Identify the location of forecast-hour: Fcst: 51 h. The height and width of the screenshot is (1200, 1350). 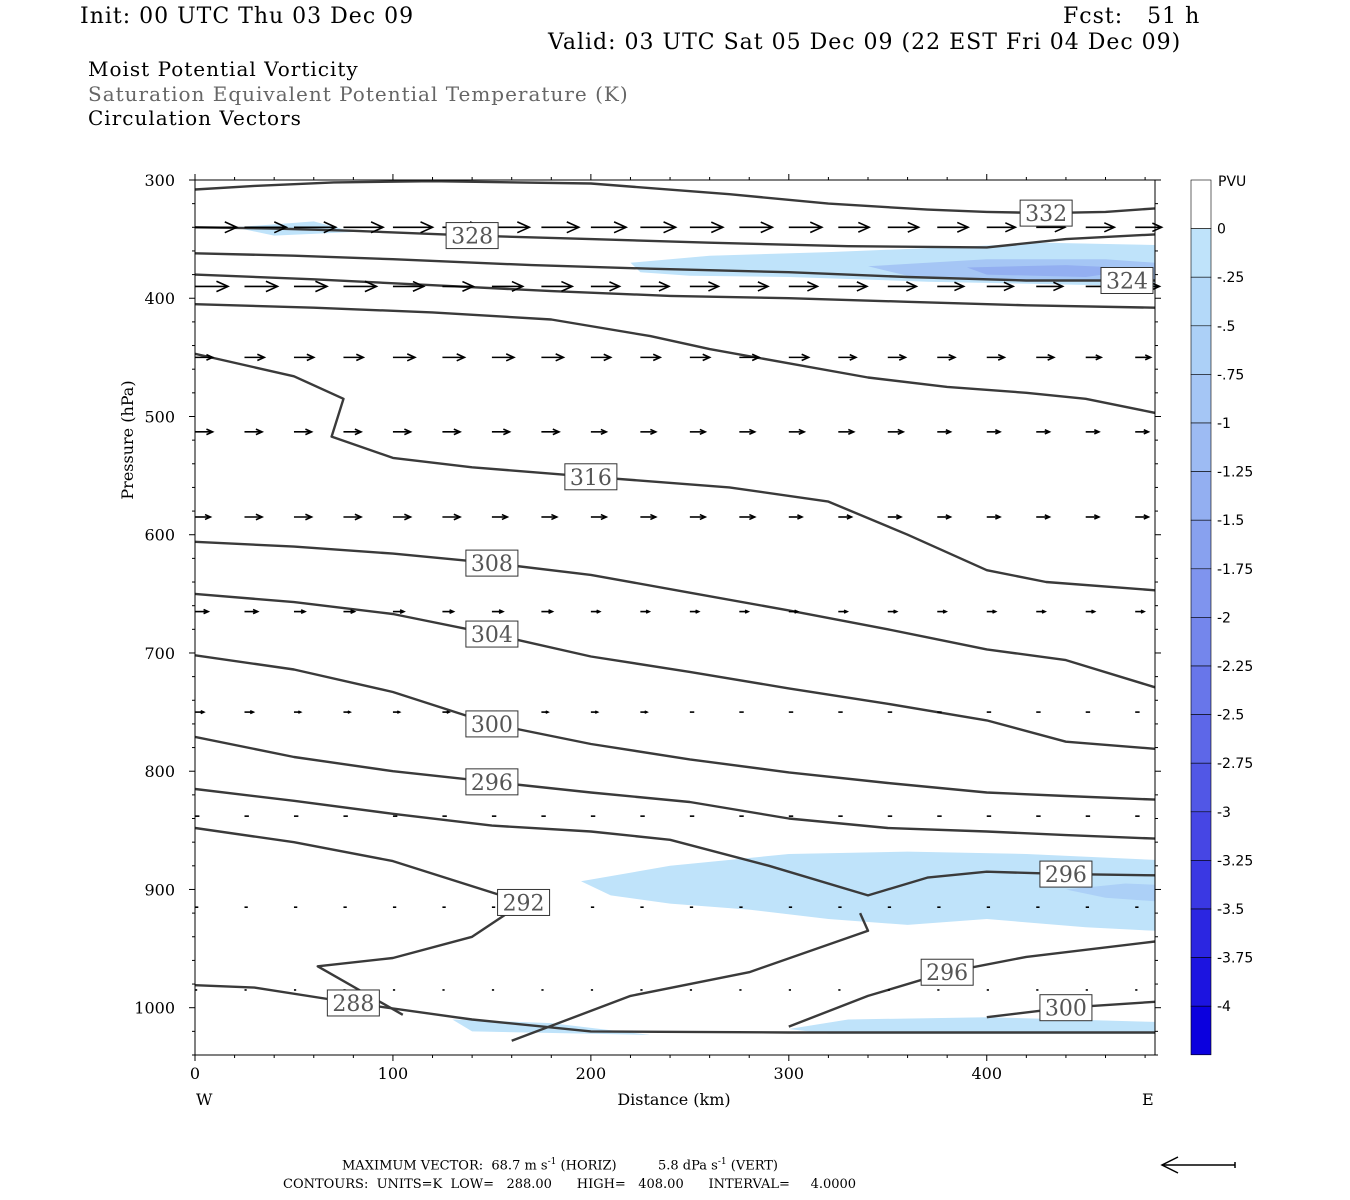
(1132, 16).